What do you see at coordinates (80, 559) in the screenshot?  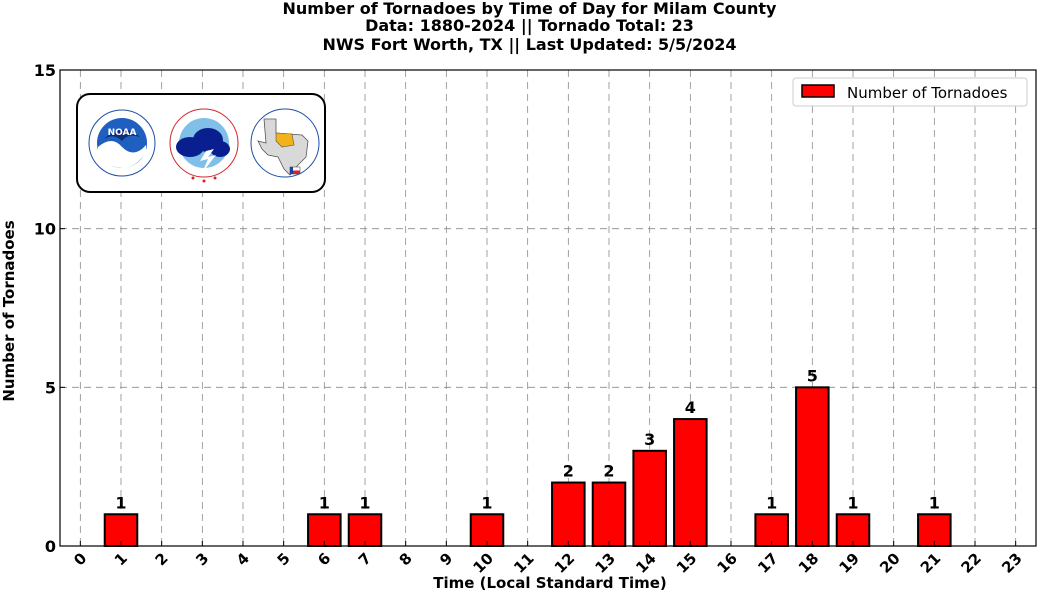 I see `x-tick-label: 0` at bounding box center [80, 559].